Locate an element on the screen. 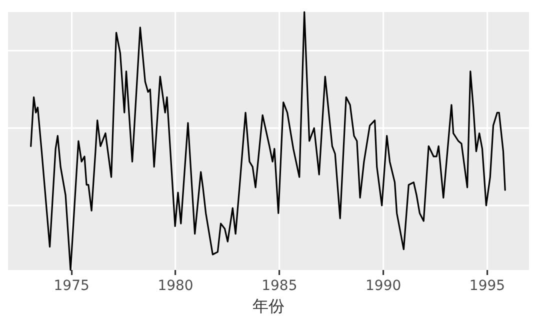  x-axis-title: 年份 is located at coordinates (268, 306).